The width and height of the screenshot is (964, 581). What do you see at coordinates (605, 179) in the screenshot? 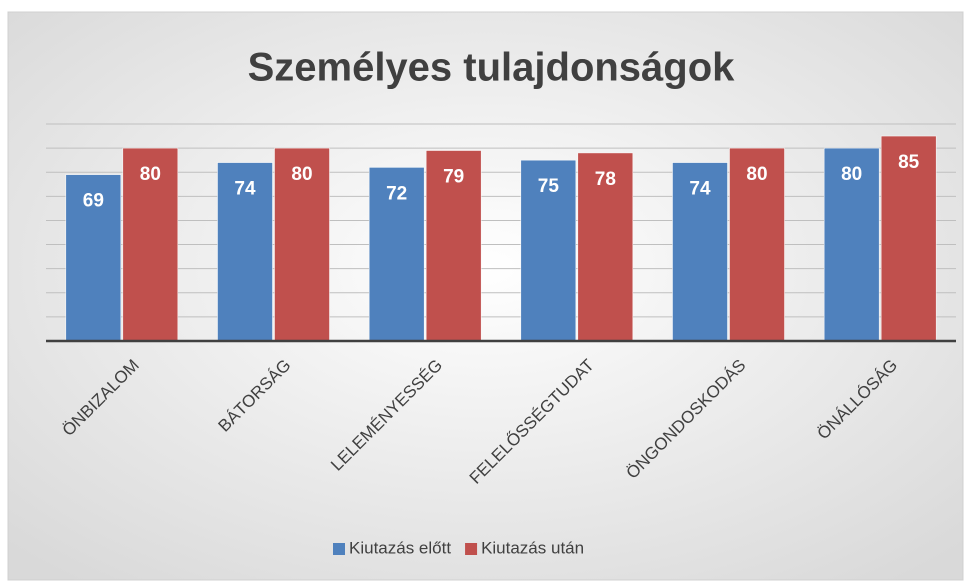
I see `data-label: 78` at bounding box center [605, 179].